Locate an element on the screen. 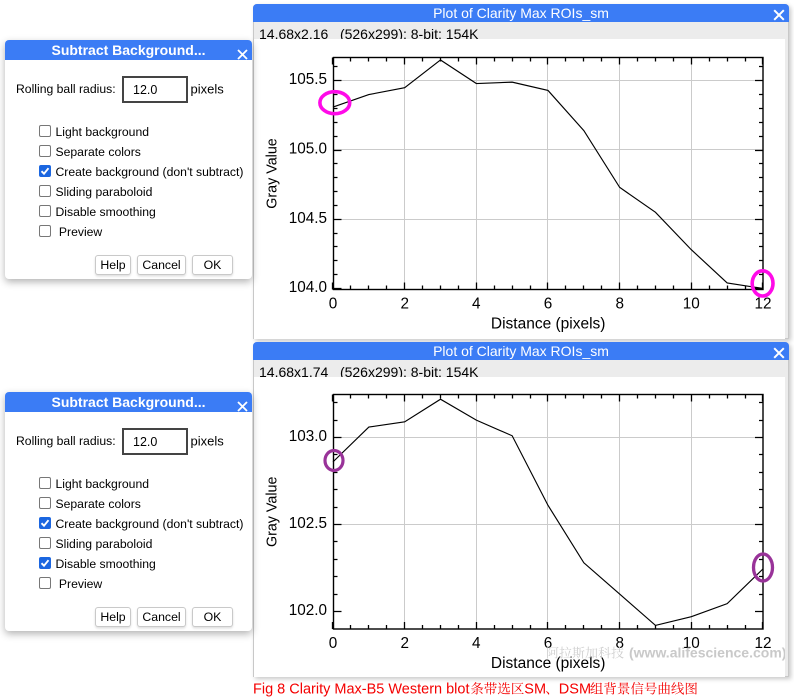 This screenshot has width=794, height=700. svg-text: 102.5 is located at coordinates (308, 523).